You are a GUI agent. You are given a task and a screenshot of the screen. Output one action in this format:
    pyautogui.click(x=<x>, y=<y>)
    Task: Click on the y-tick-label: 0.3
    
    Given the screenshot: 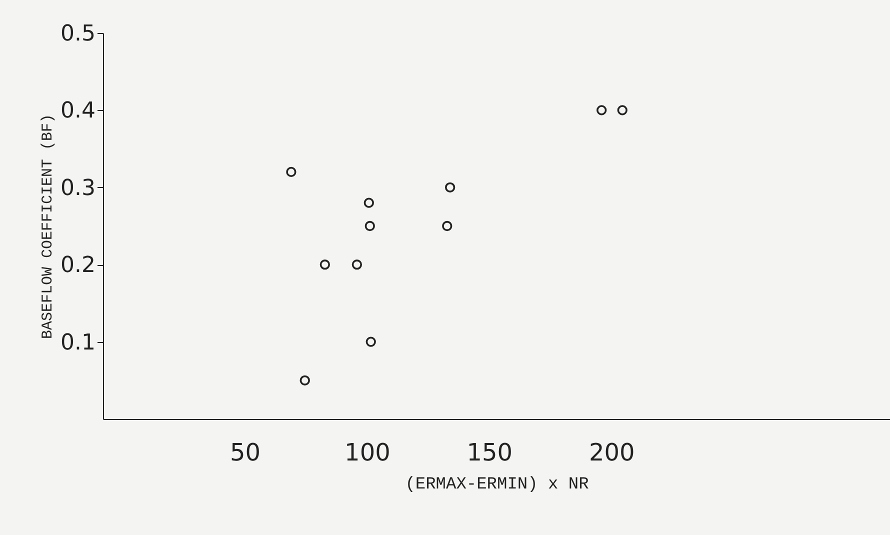 What is the action you would take?
    pyautogui.click(x=78, y=188)
    